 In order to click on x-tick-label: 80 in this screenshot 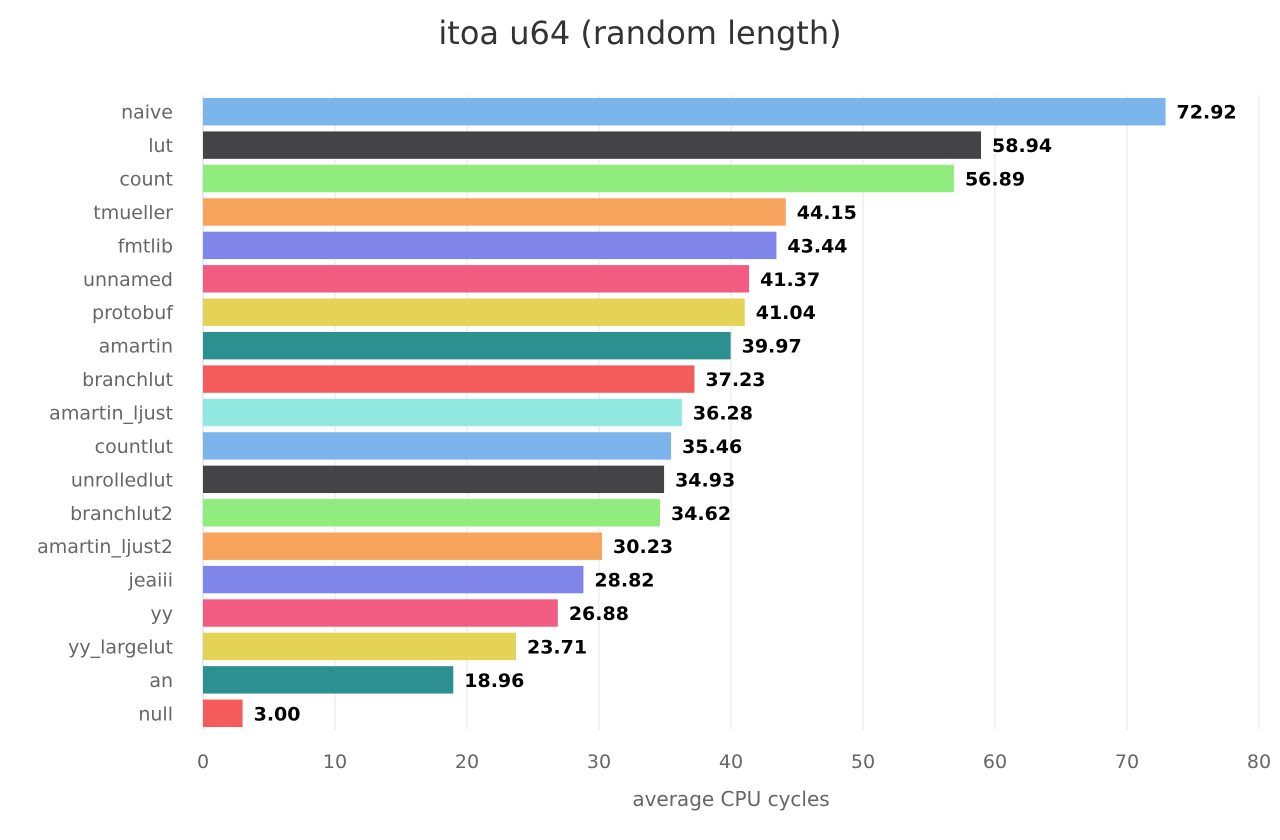, I will do `click(1259, 762)`.